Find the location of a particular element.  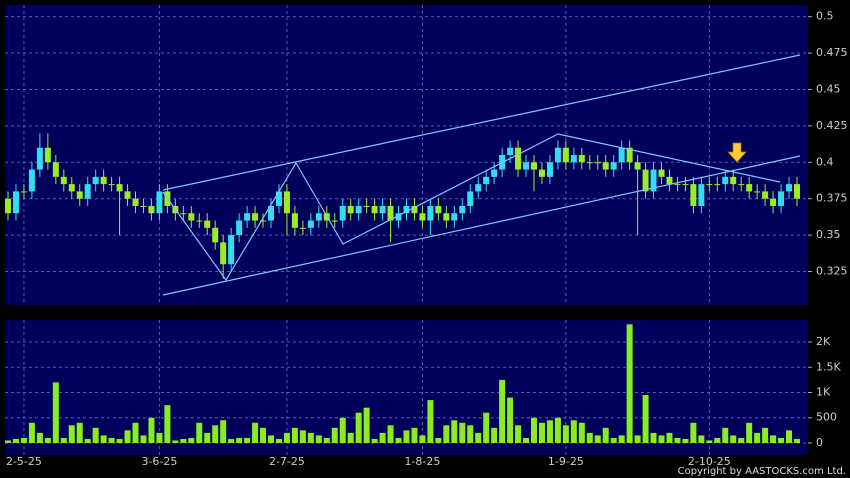

y2-tick-label: 0 is located at coordinates (819, 442).